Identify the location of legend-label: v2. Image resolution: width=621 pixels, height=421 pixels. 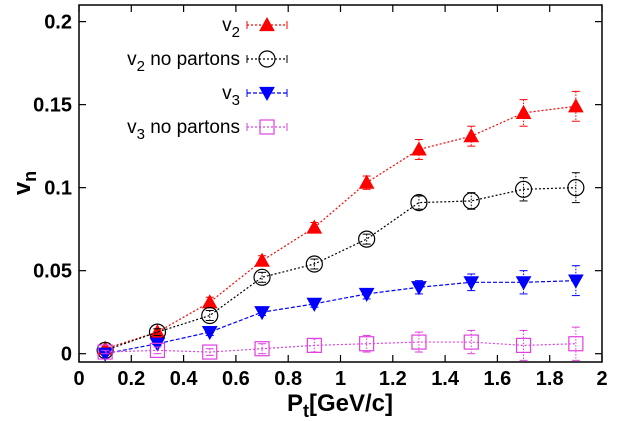
(231, 28).